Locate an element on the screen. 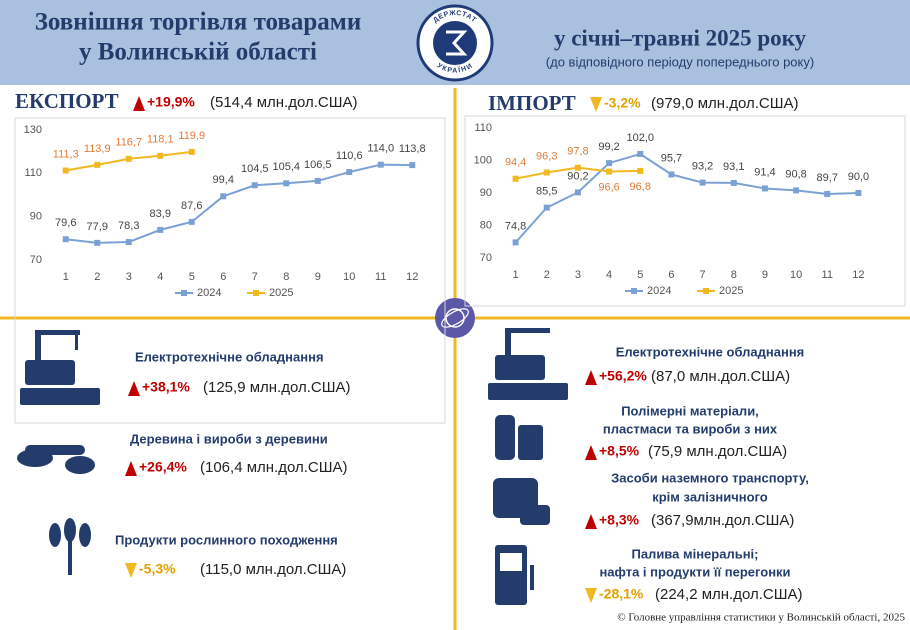  y-tick-label: 130 is located at coordinates (33, 130).